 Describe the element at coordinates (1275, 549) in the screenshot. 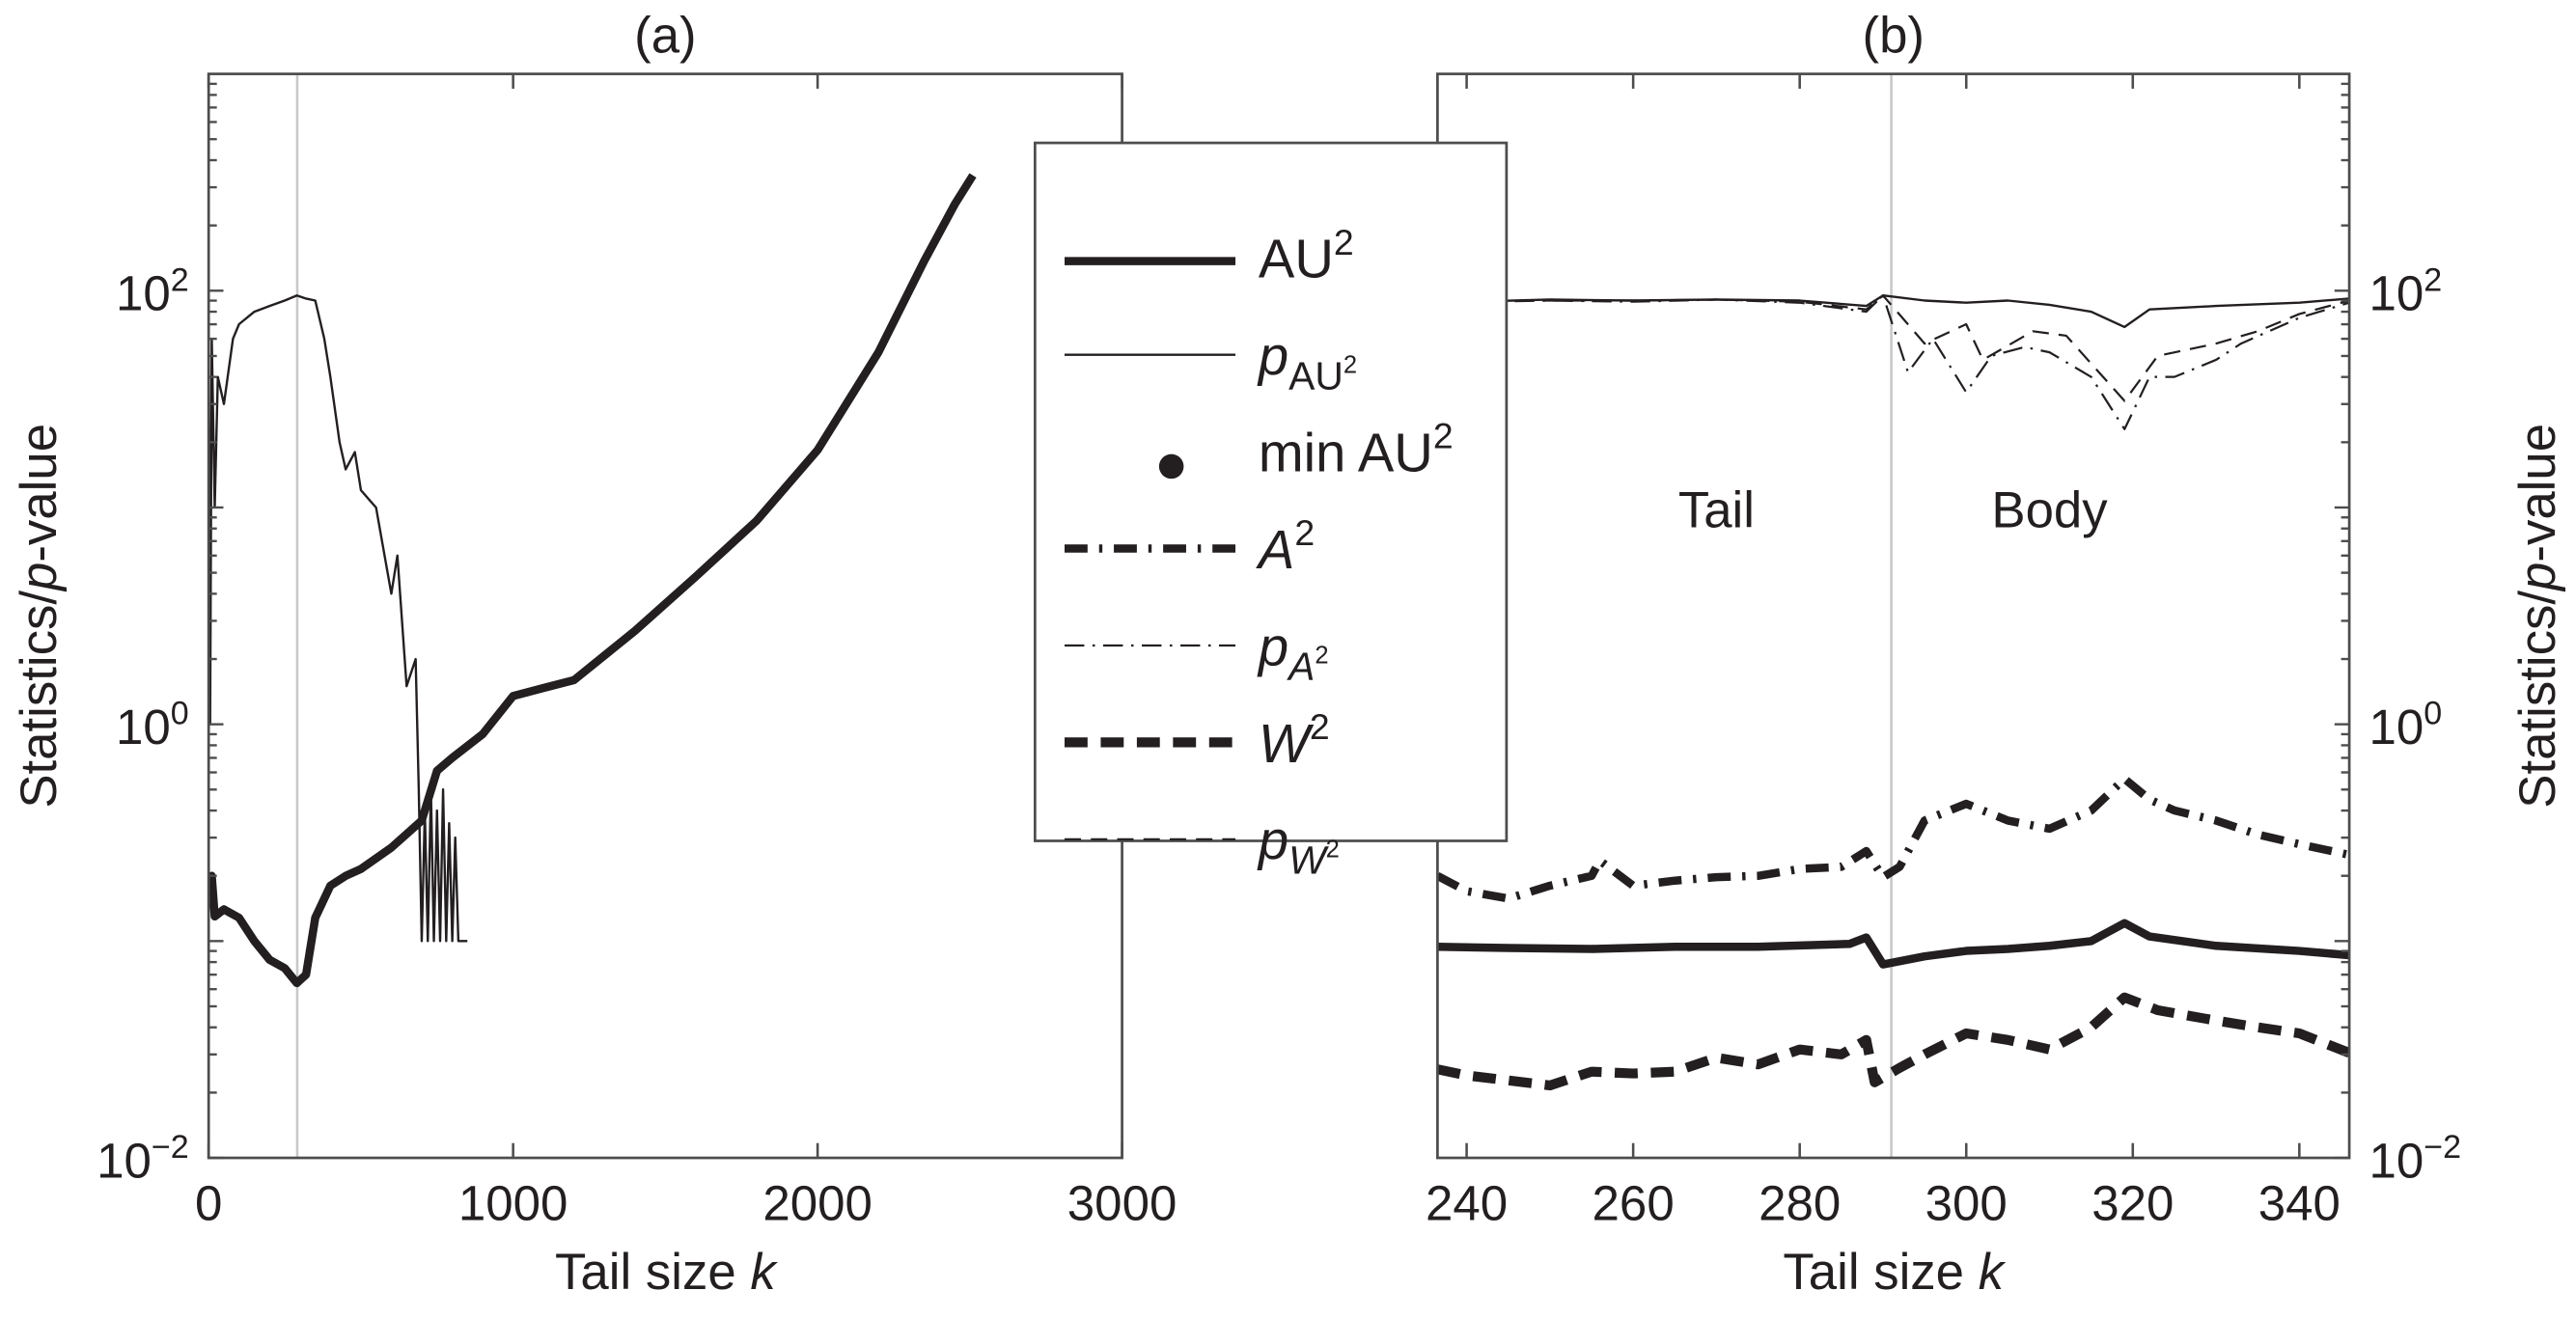

I see `legend-label-text: A` at that location.